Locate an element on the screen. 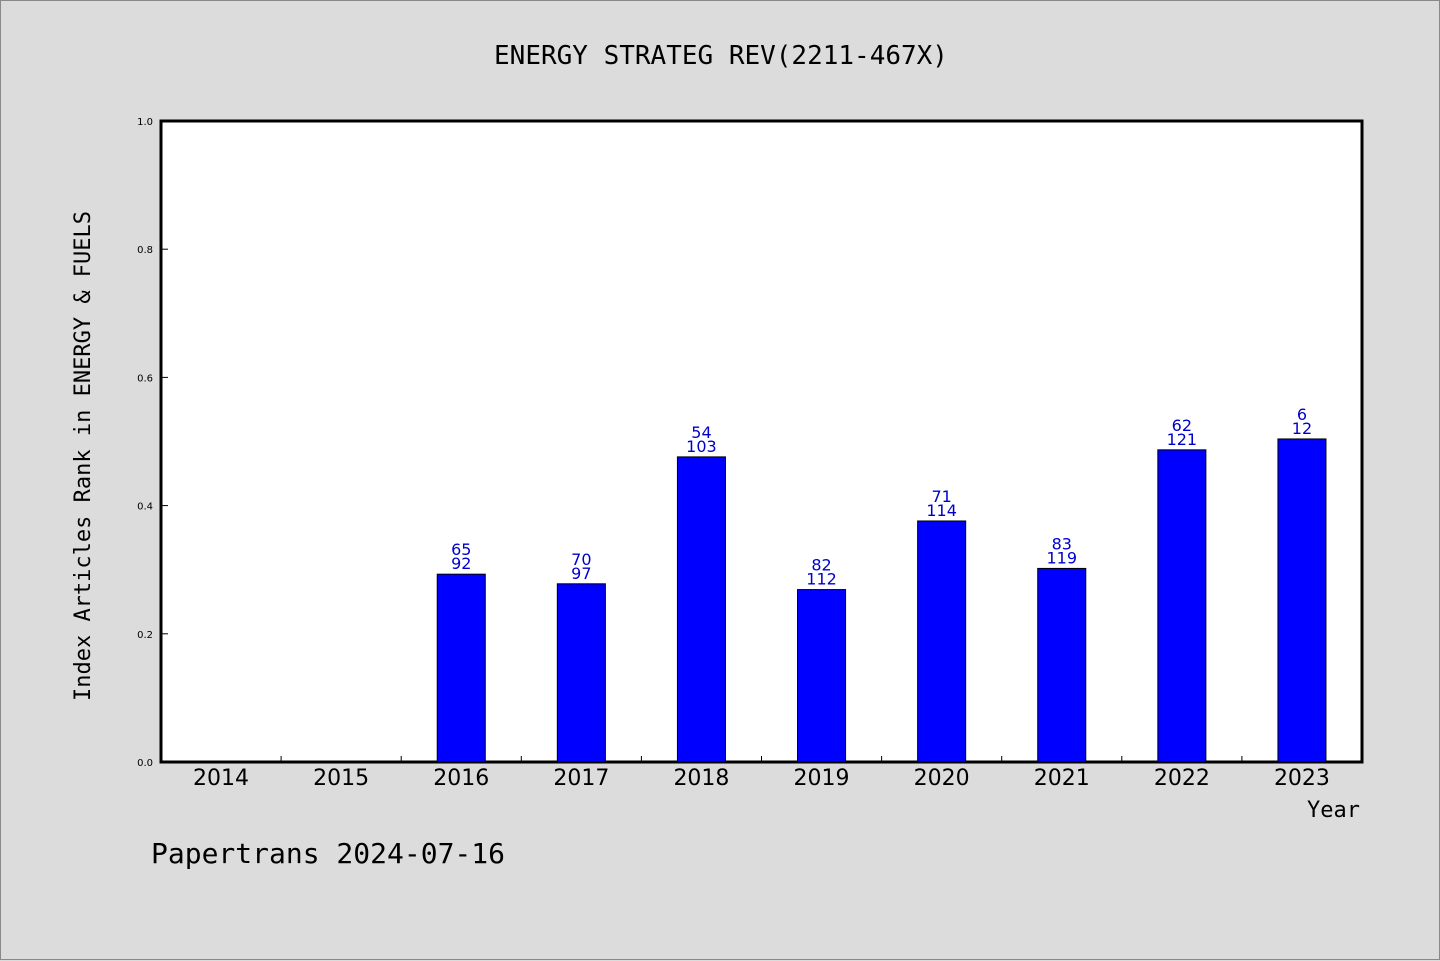 Image resolution: width=1440 pixels, height=961 pixels. rank-label: 71 is located at coordinates (941, 496).